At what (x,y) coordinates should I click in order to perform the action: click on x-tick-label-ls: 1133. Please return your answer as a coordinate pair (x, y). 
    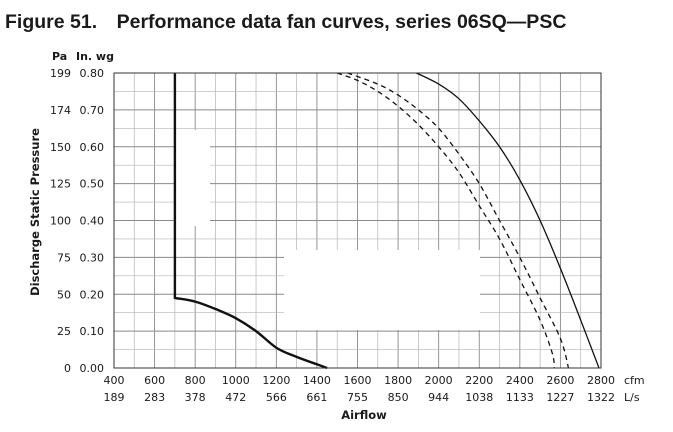
    Looking at the image, I should click on (520, 397).